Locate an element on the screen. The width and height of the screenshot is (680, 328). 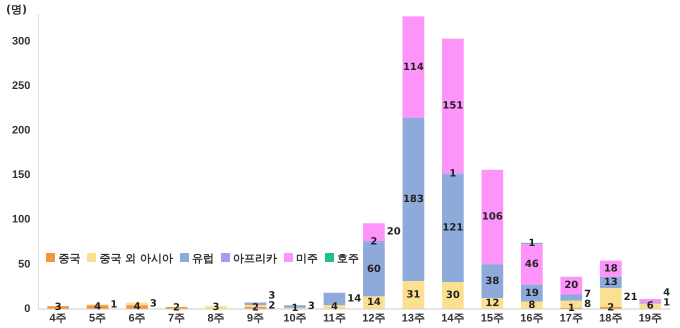
x-tick-label: 8주 is located at coordinates (216, 318).